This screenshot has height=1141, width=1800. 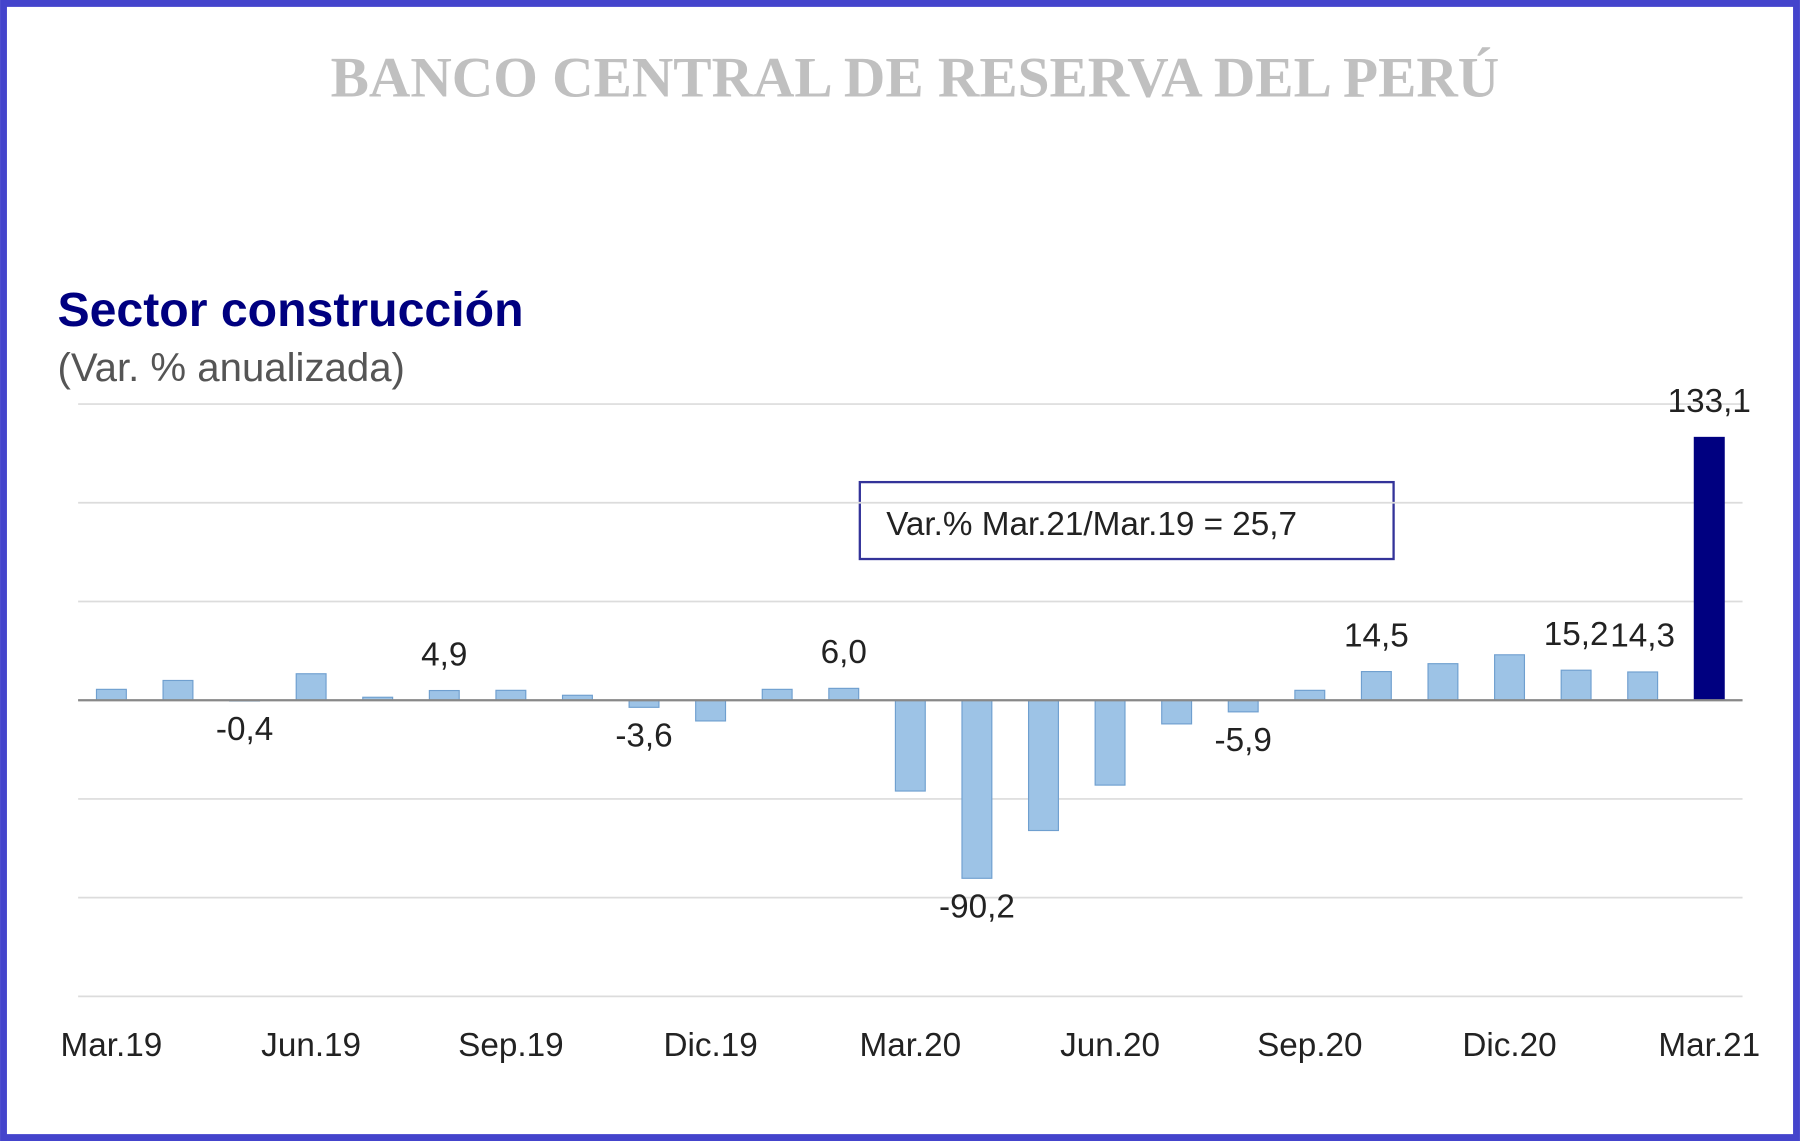 I want to click on x-tick-label: Mar.21, so click(x=1709, y=1045).